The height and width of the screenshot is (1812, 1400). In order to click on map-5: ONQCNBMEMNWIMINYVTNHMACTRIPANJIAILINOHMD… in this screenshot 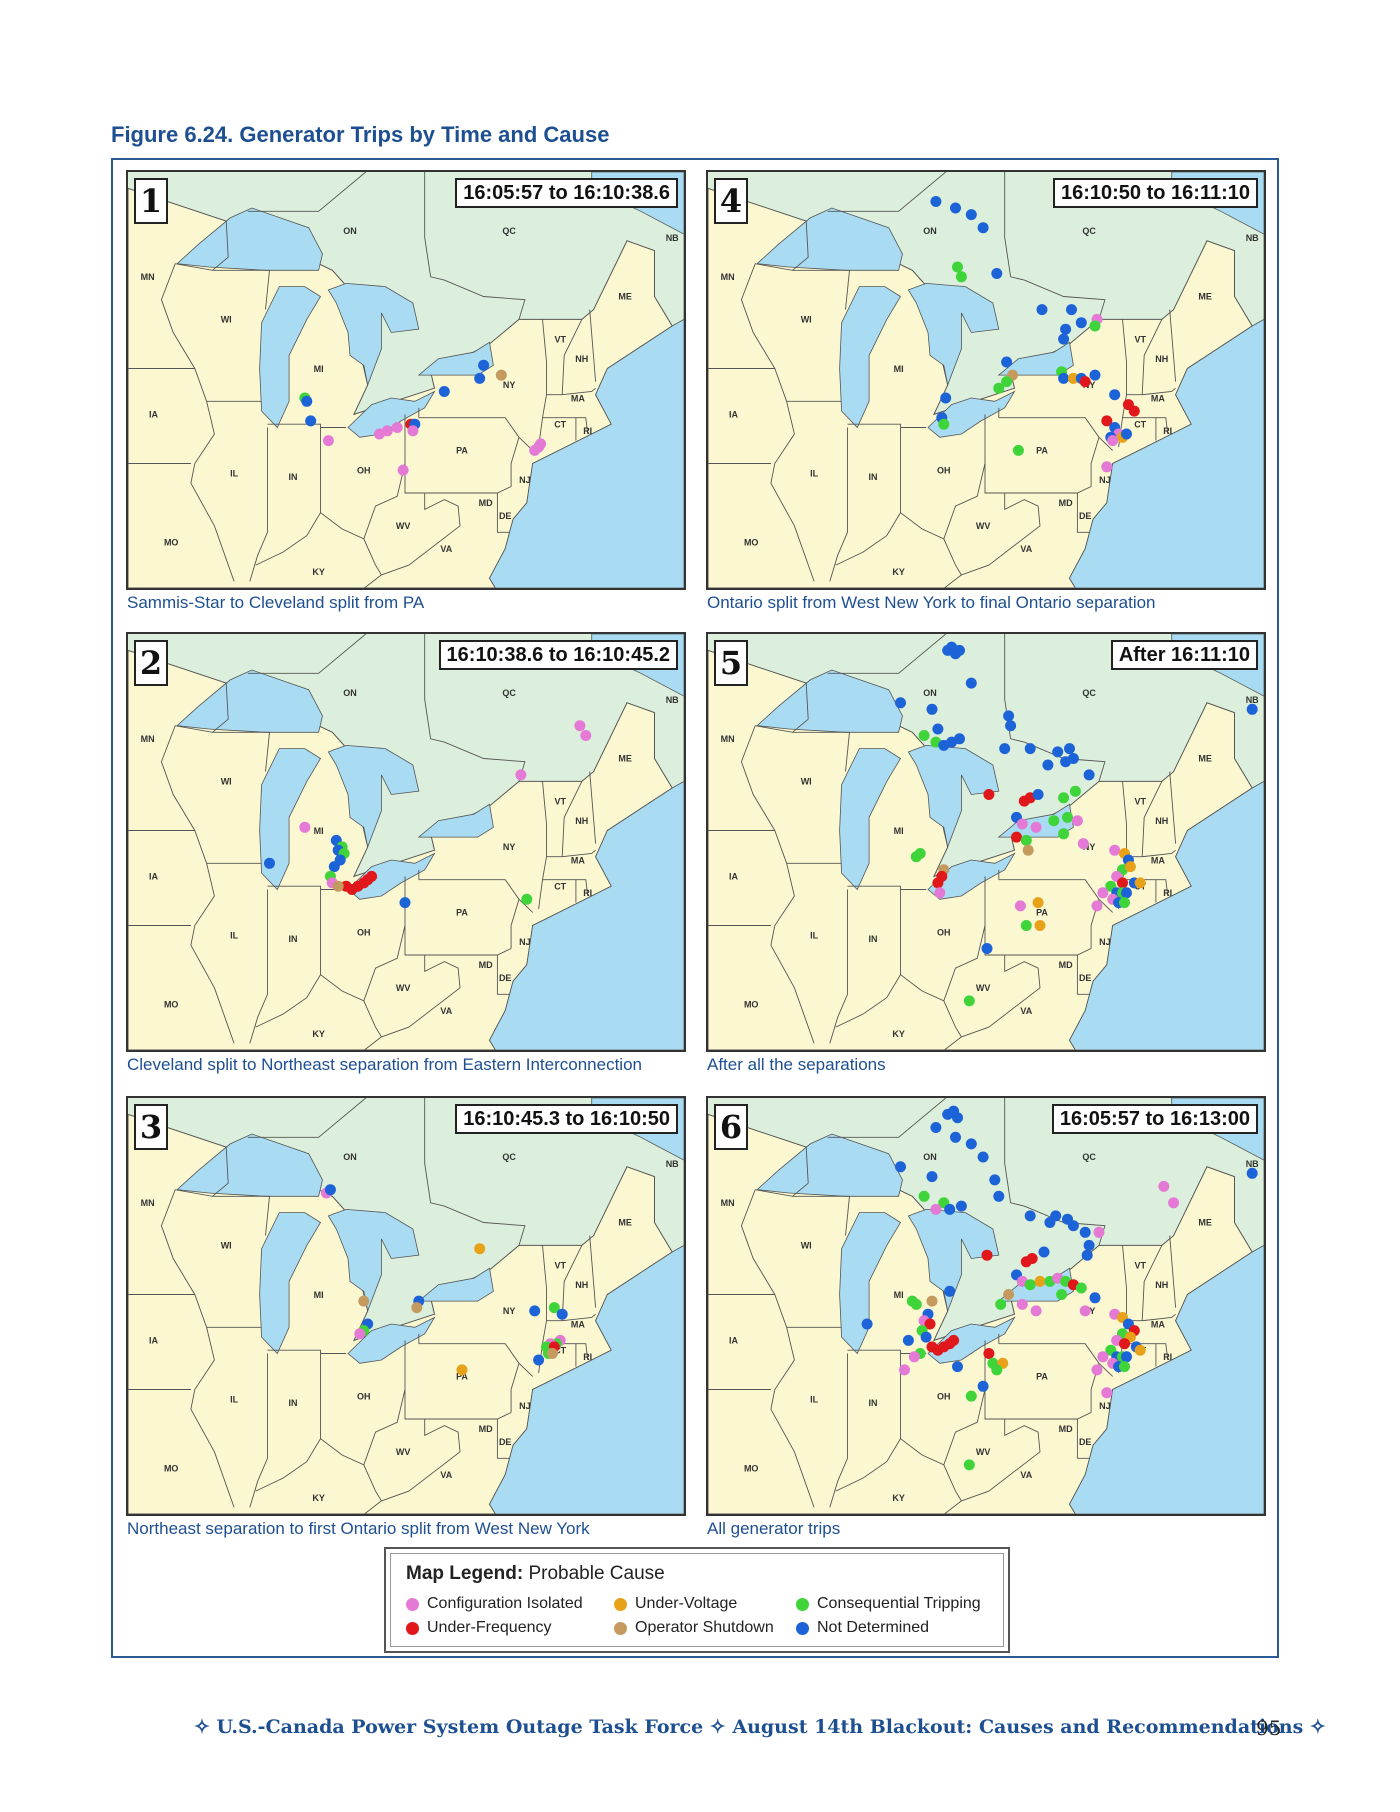, I will do `click(986, 842)`.